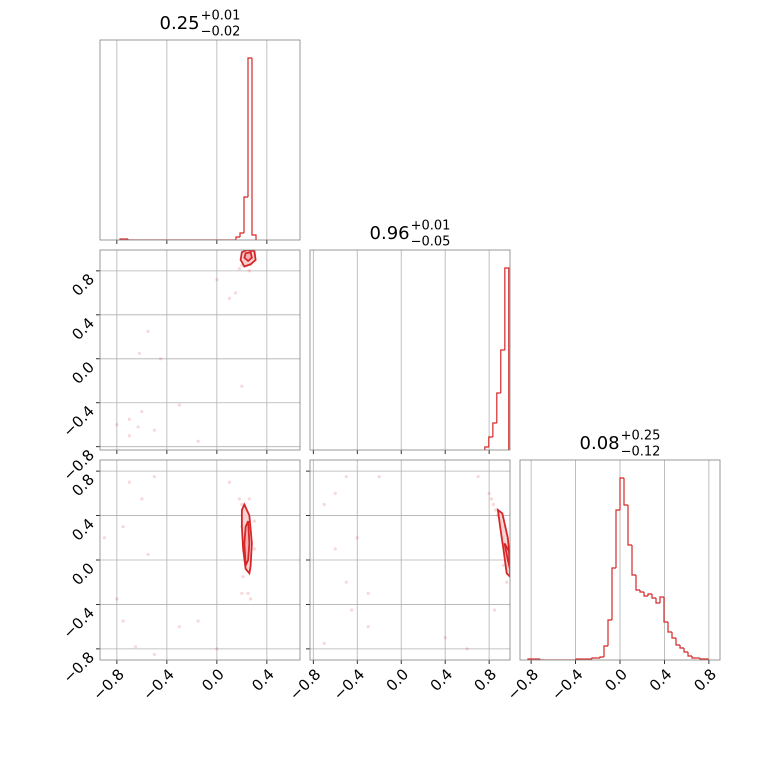 The image size is (760, 760). I want to click on y-tick-label: 0.0, so click(83, 574).